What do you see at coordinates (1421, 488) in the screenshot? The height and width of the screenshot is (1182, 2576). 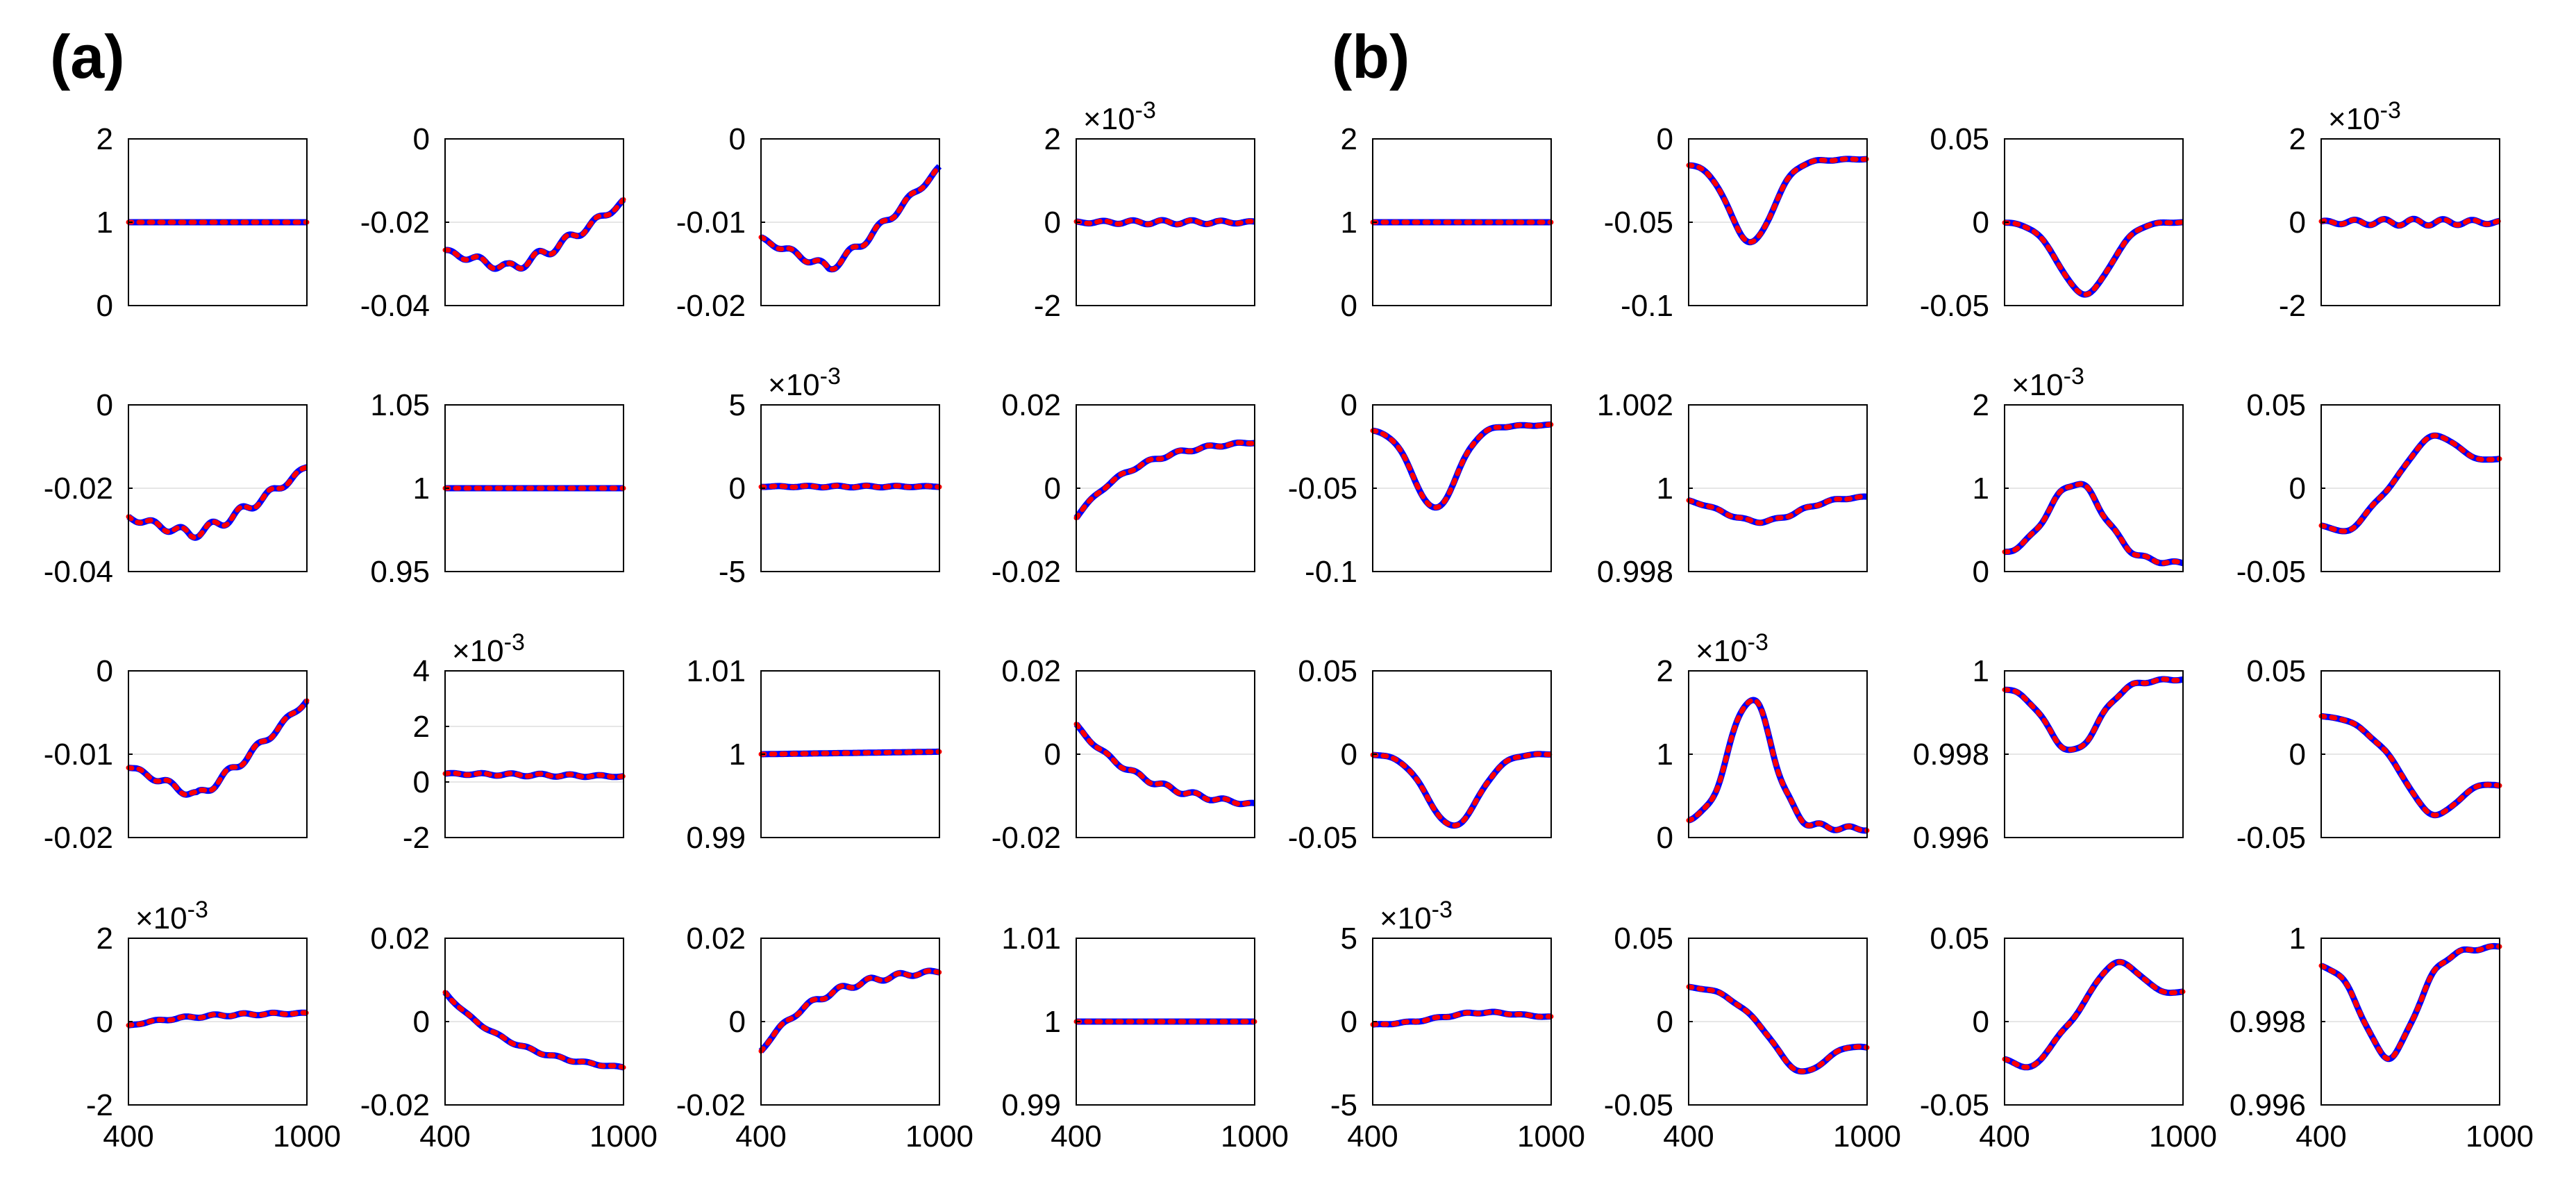 I see `subplot-b-r2c1: -0.1 -0.05 0` at bounding box center [1421, 488].